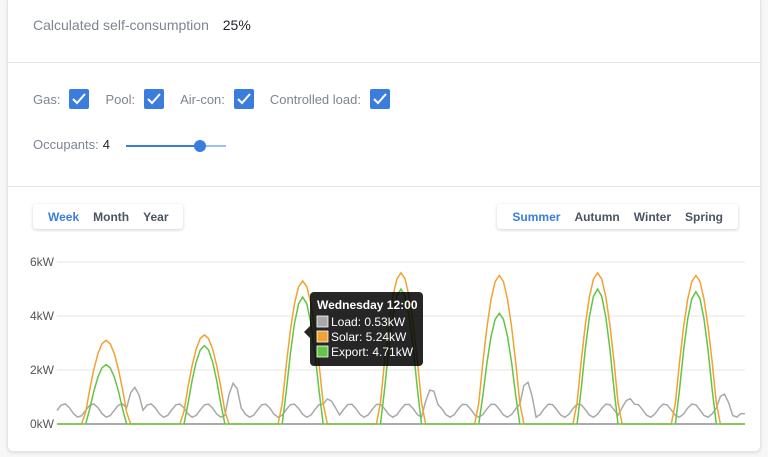 The image size is (768, 457). Describe the element at coordinates (42, 316) in the screenshot. I see `y-tick-label: 4kW` at that location.